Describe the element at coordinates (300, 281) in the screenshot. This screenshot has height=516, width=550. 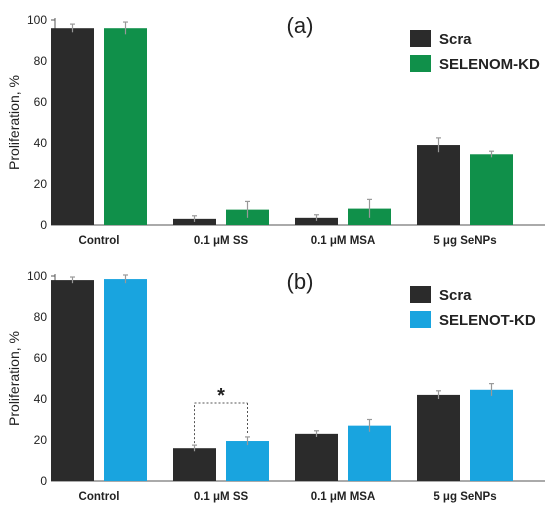
I see `panel-title: (b)` at that location.